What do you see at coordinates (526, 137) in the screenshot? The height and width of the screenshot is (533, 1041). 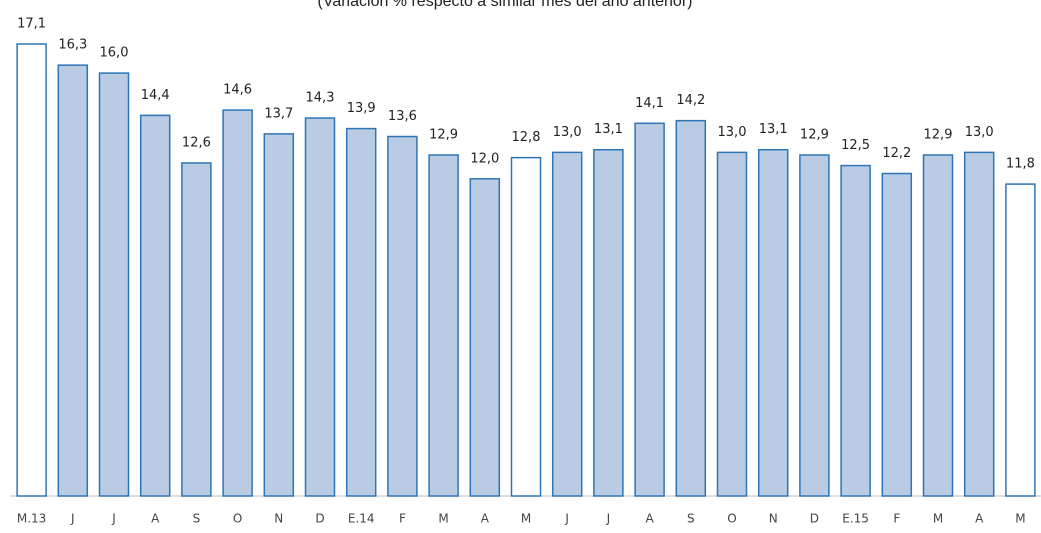 I see `value-label: 12,8` at bounding box center [526, 137].